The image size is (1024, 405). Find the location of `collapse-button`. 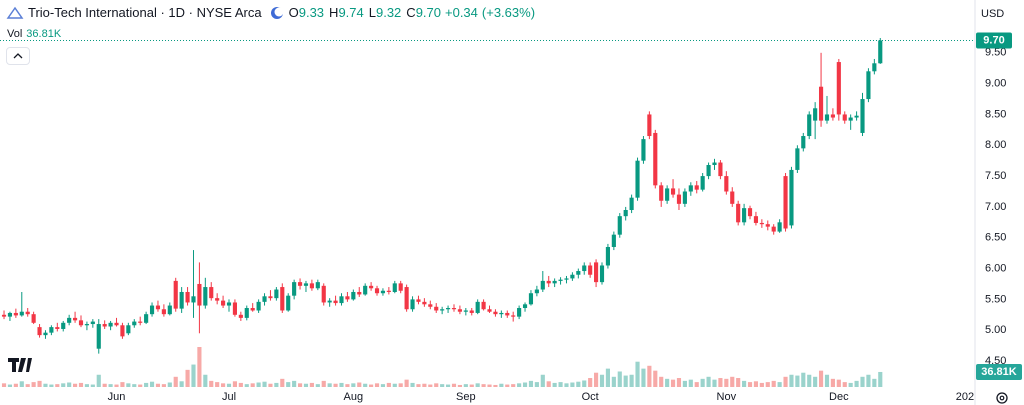

collapse-button is located at coordinates (18, 56).